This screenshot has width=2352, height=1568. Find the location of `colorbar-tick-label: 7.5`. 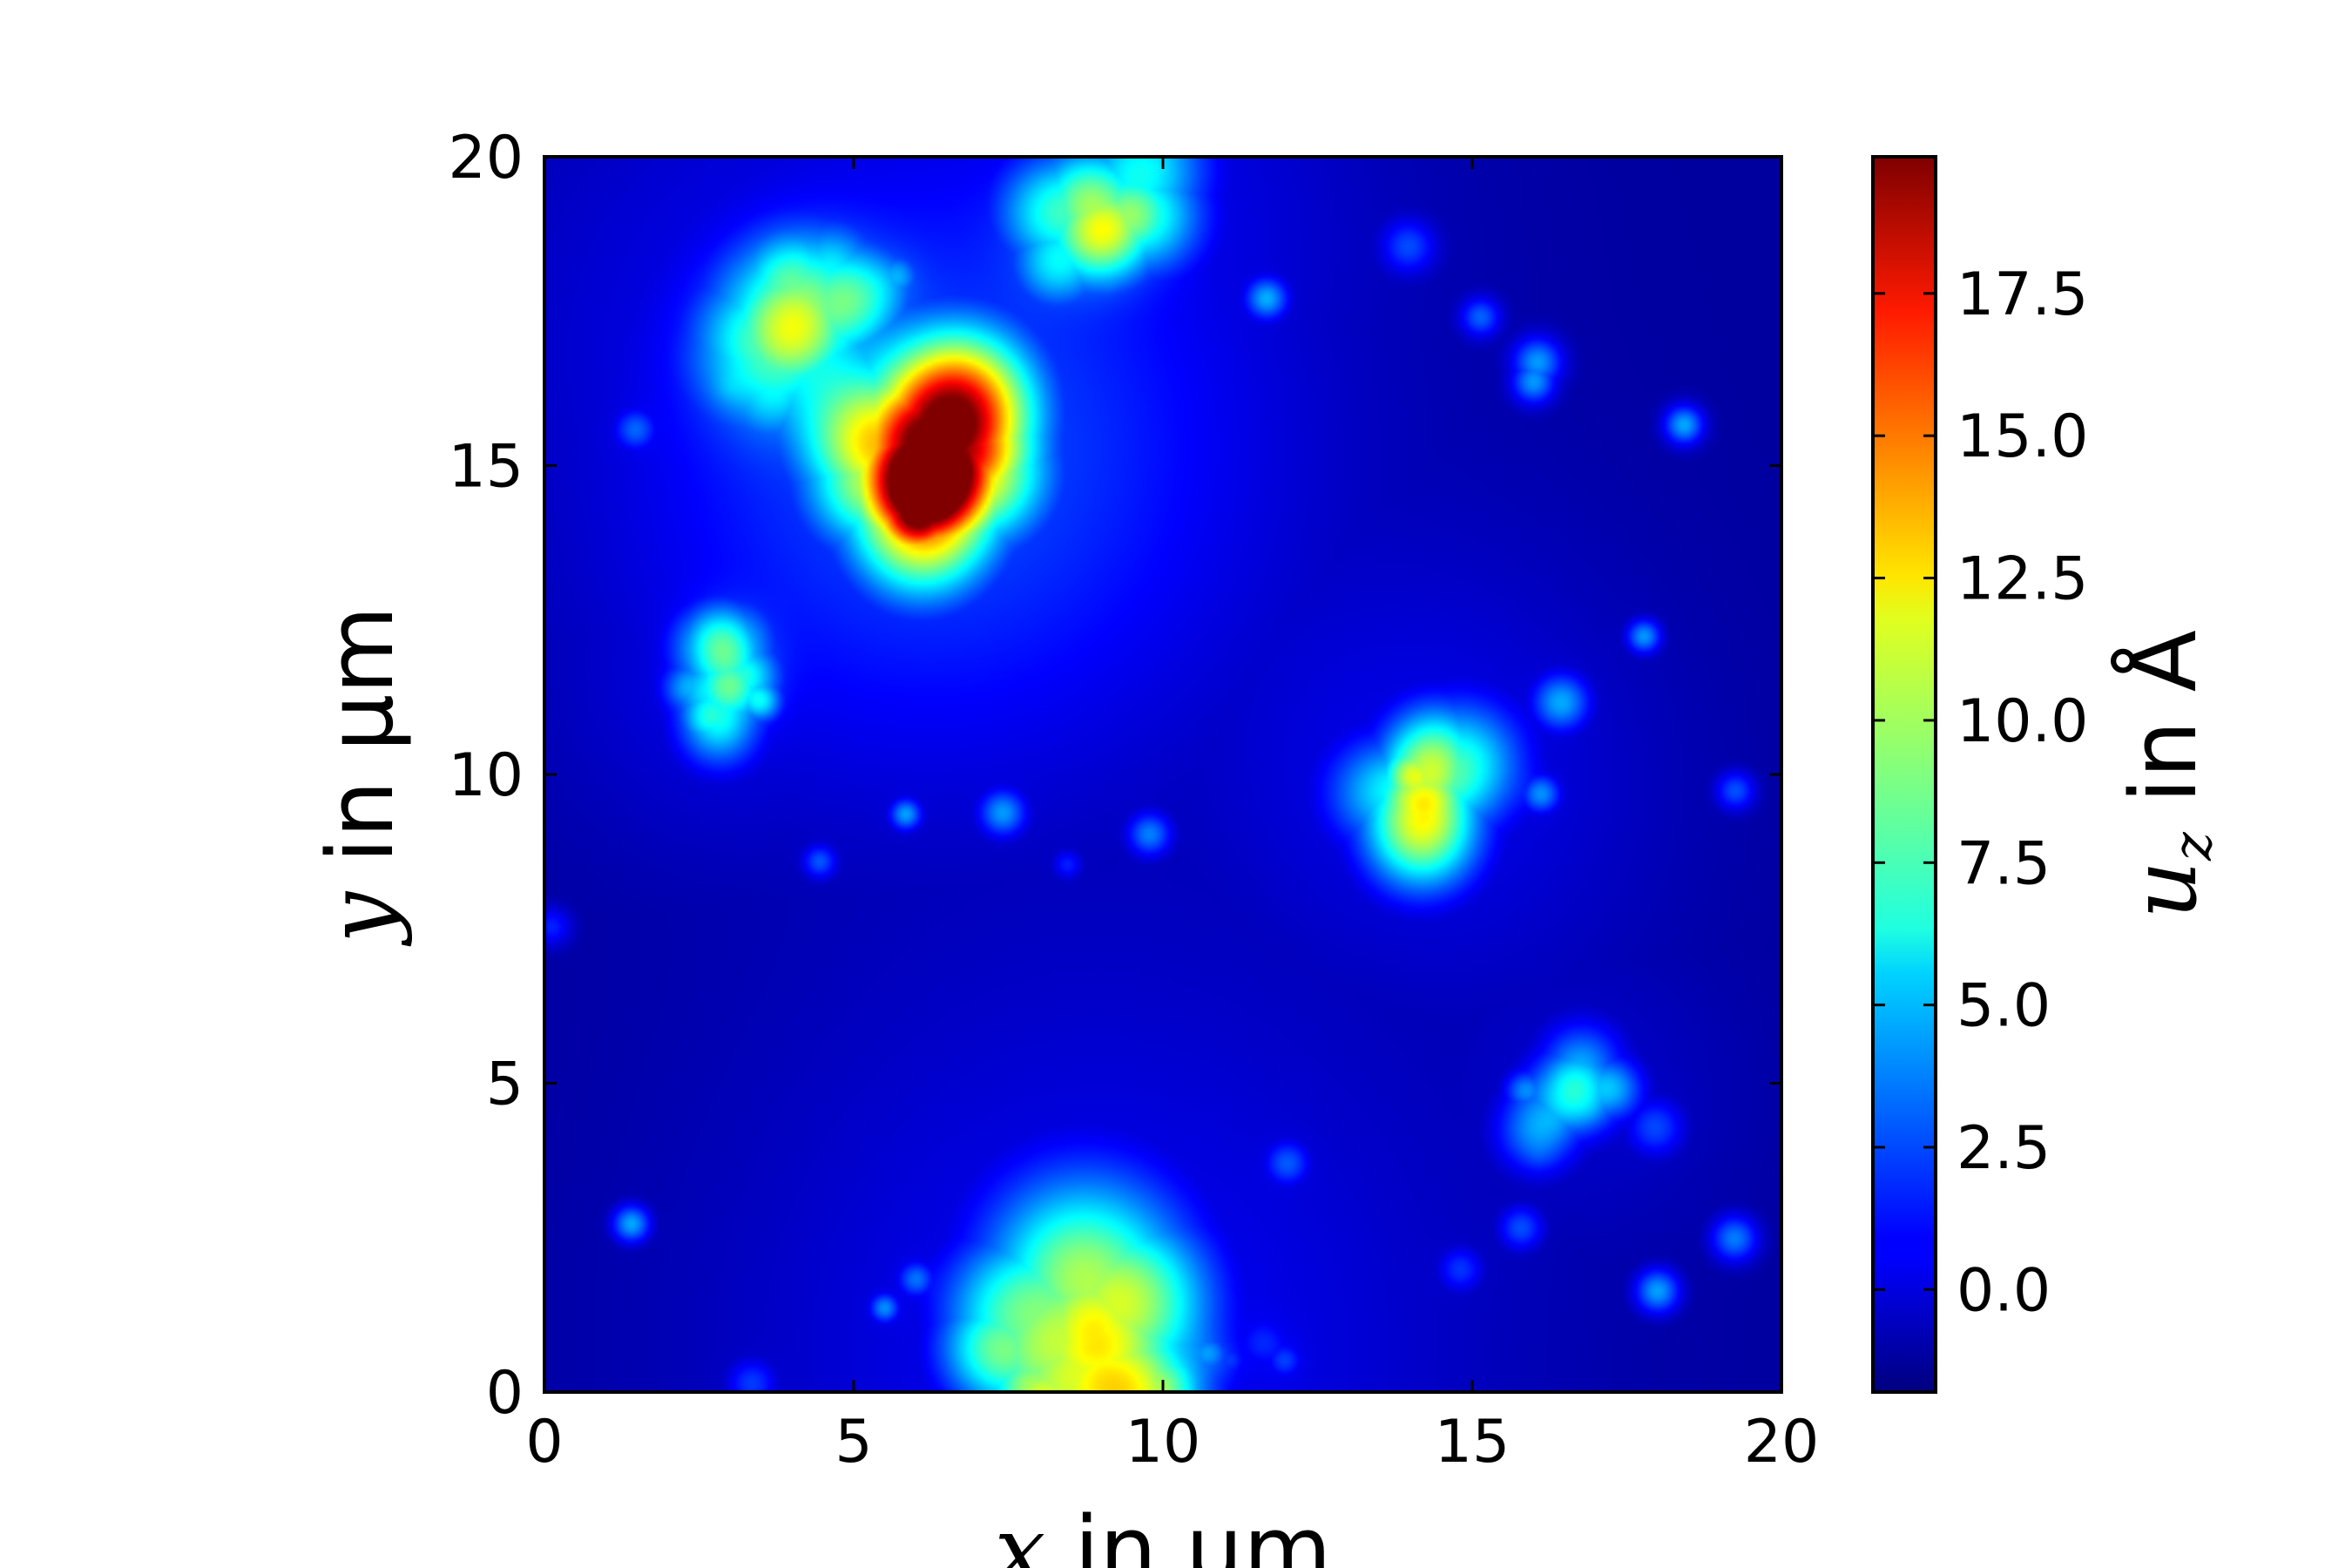

colorbar-tick-label: 7.5 is located at coordinates (2004, 864).